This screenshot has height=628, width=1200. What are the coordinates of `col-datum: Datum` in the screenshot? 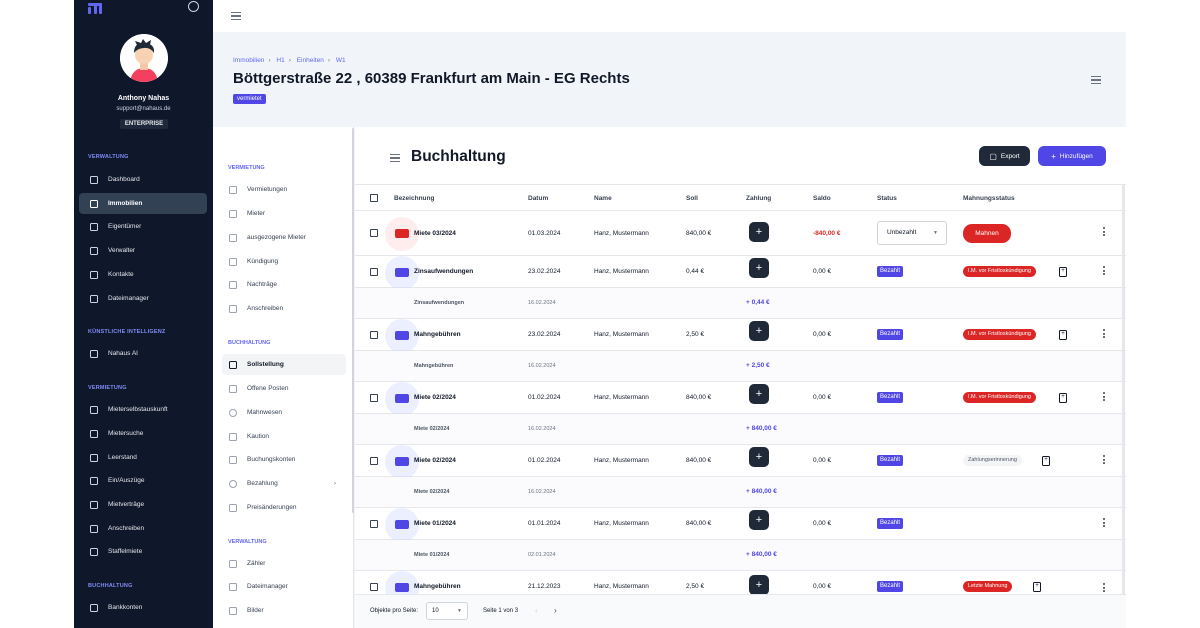 It's located at (538, 198).